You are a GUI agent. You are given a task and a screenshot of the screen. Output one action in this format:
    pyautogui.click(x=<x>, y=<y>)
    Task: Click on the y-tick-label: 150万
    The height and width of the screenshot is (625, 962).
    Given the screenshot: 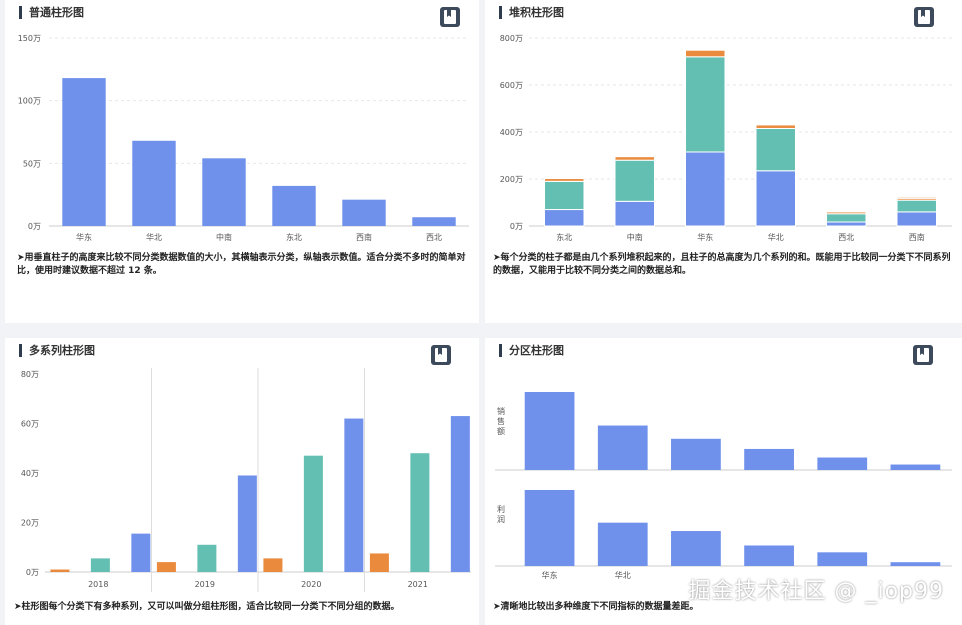 What is the action you would take?
    pyautogui.click(x=29, y=38)
    